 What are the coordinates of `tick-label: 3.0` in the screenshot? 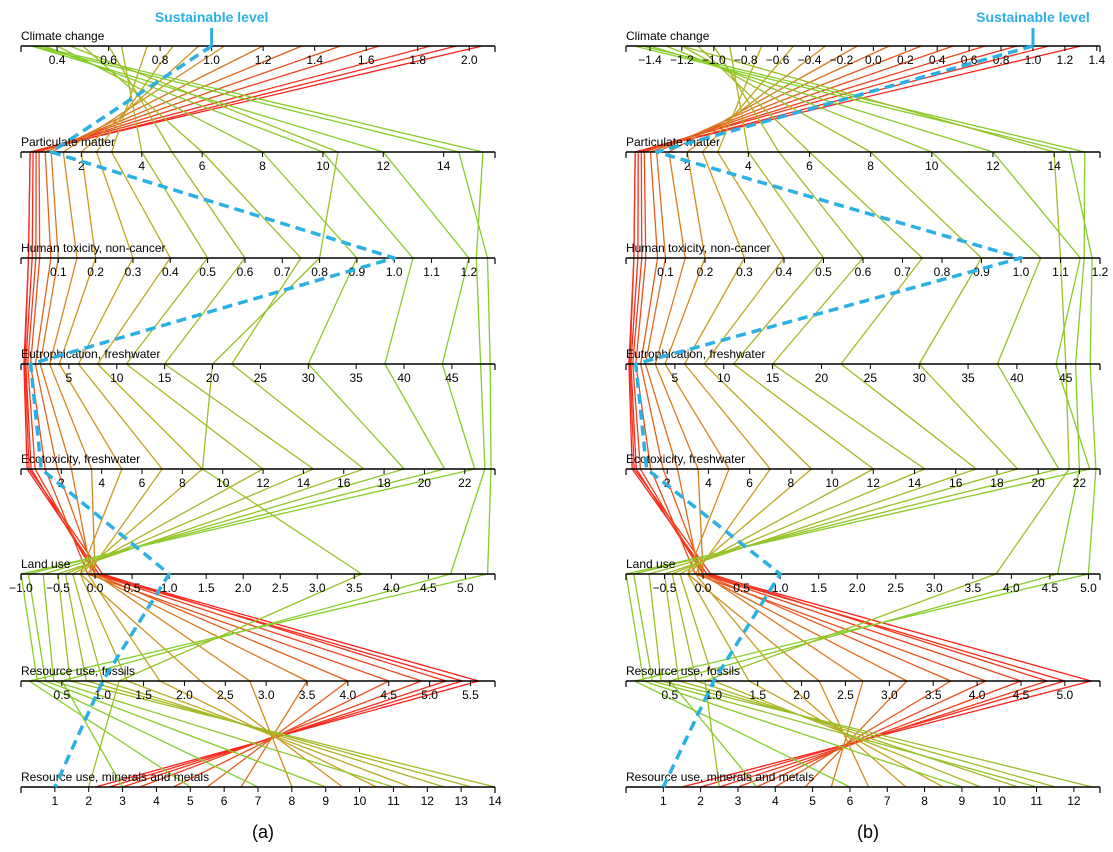 It's located at (317, 588).